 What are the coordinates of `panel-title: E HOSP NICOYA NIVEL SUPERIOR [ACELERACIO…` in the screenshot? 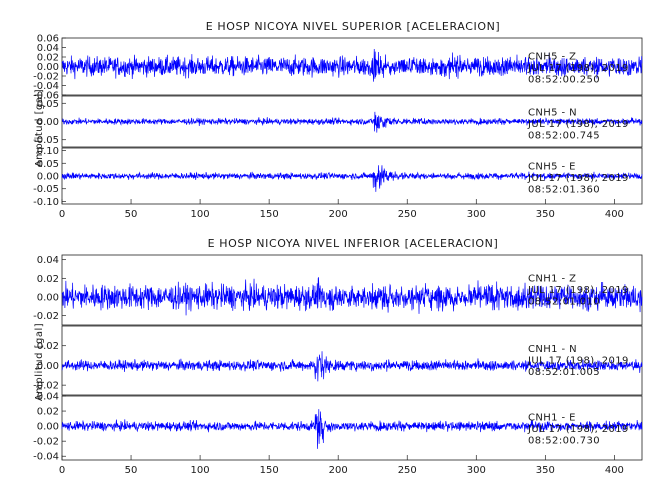 It's located at (353, 26).